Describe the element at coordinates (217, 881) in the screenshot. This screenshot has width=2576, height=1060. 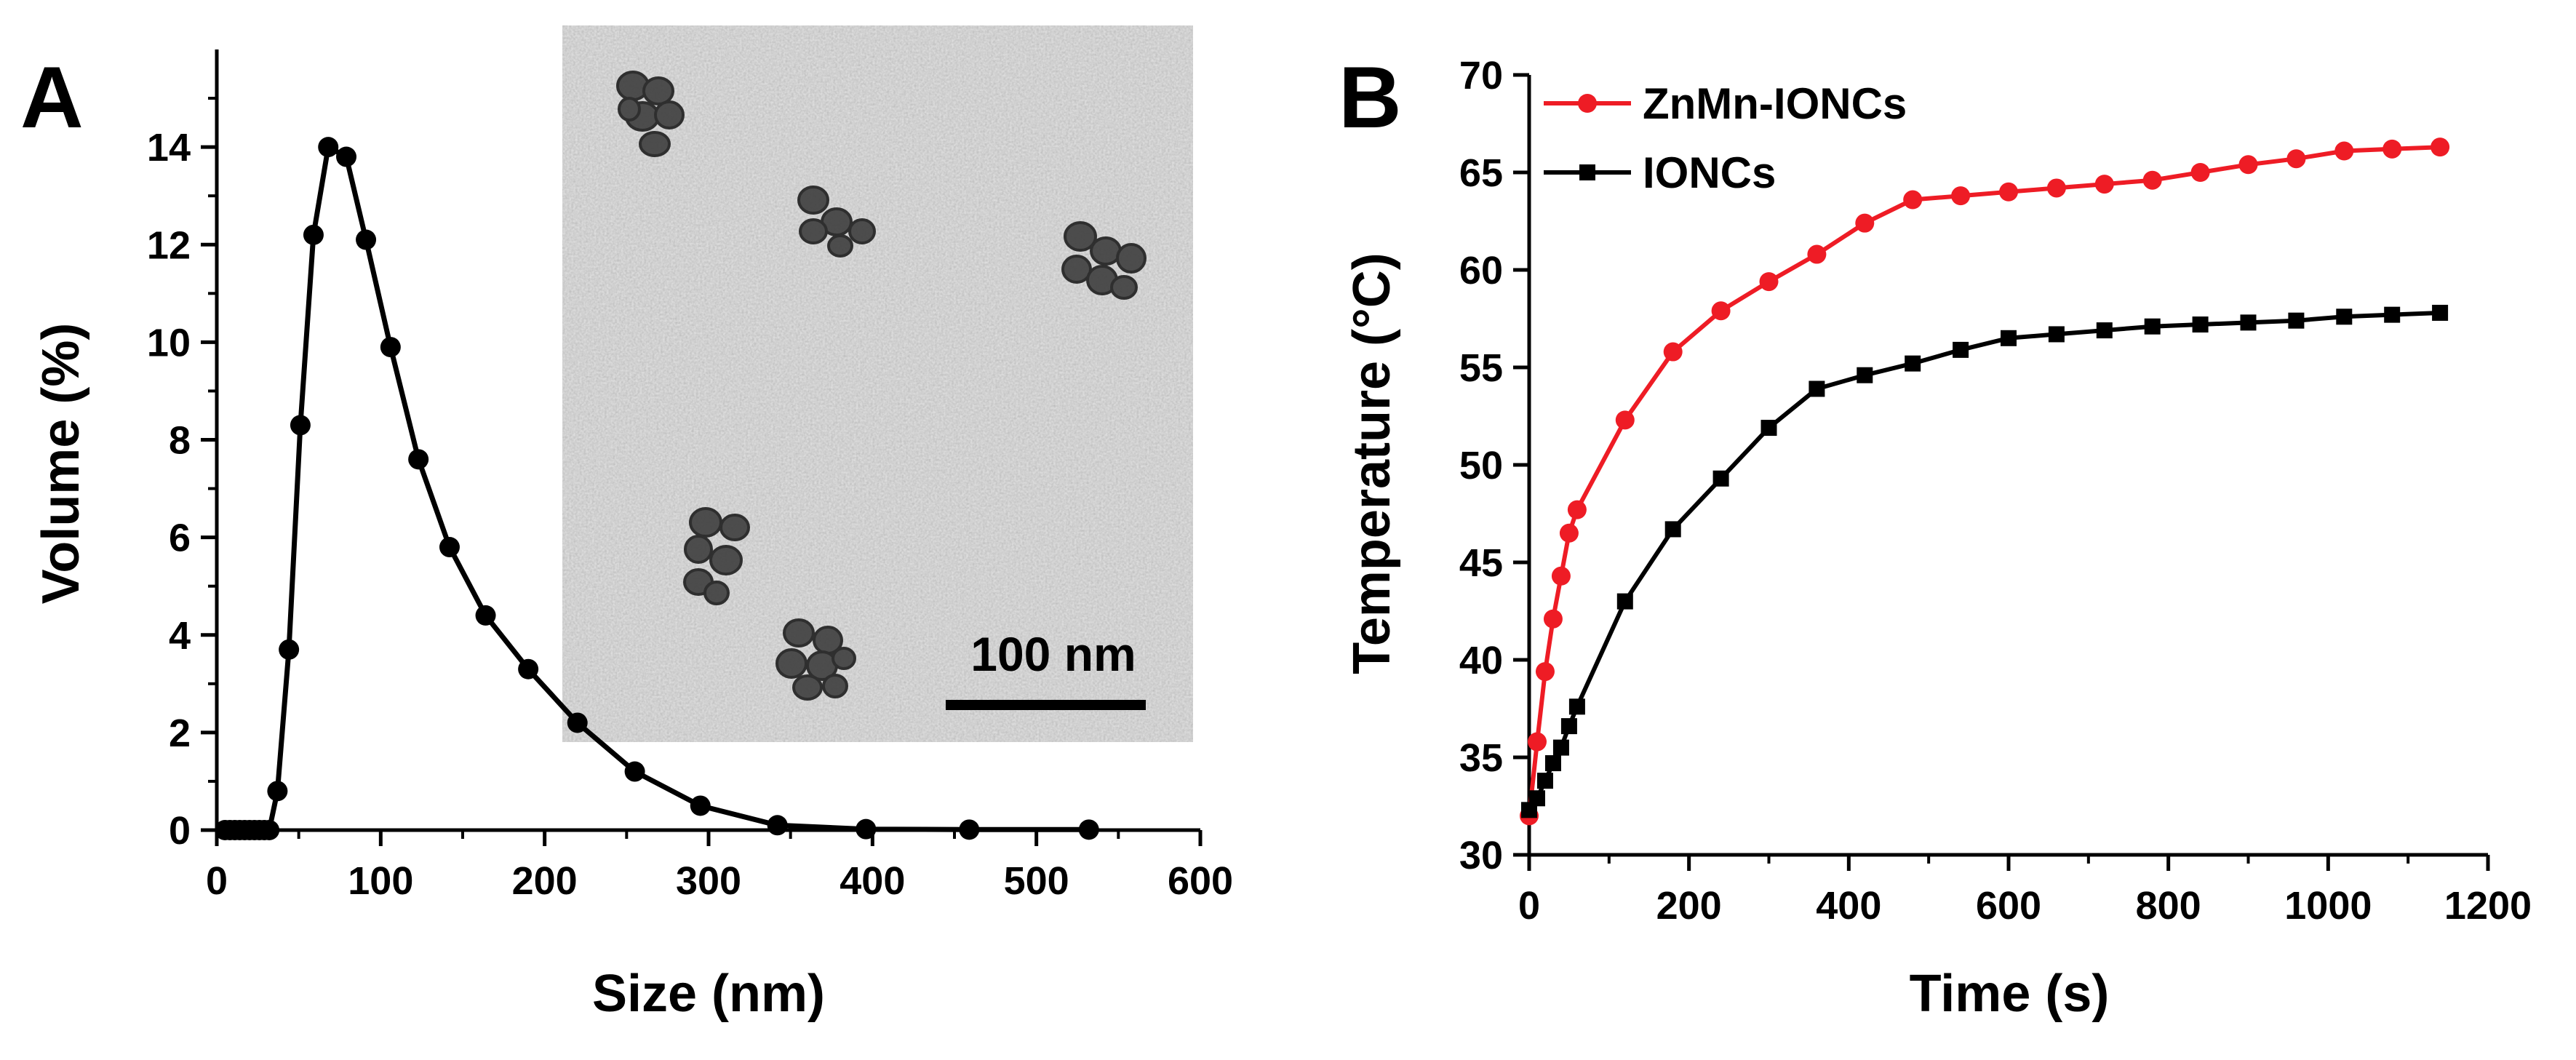
I see `panel-a-x-tick-label: 0` at that location.